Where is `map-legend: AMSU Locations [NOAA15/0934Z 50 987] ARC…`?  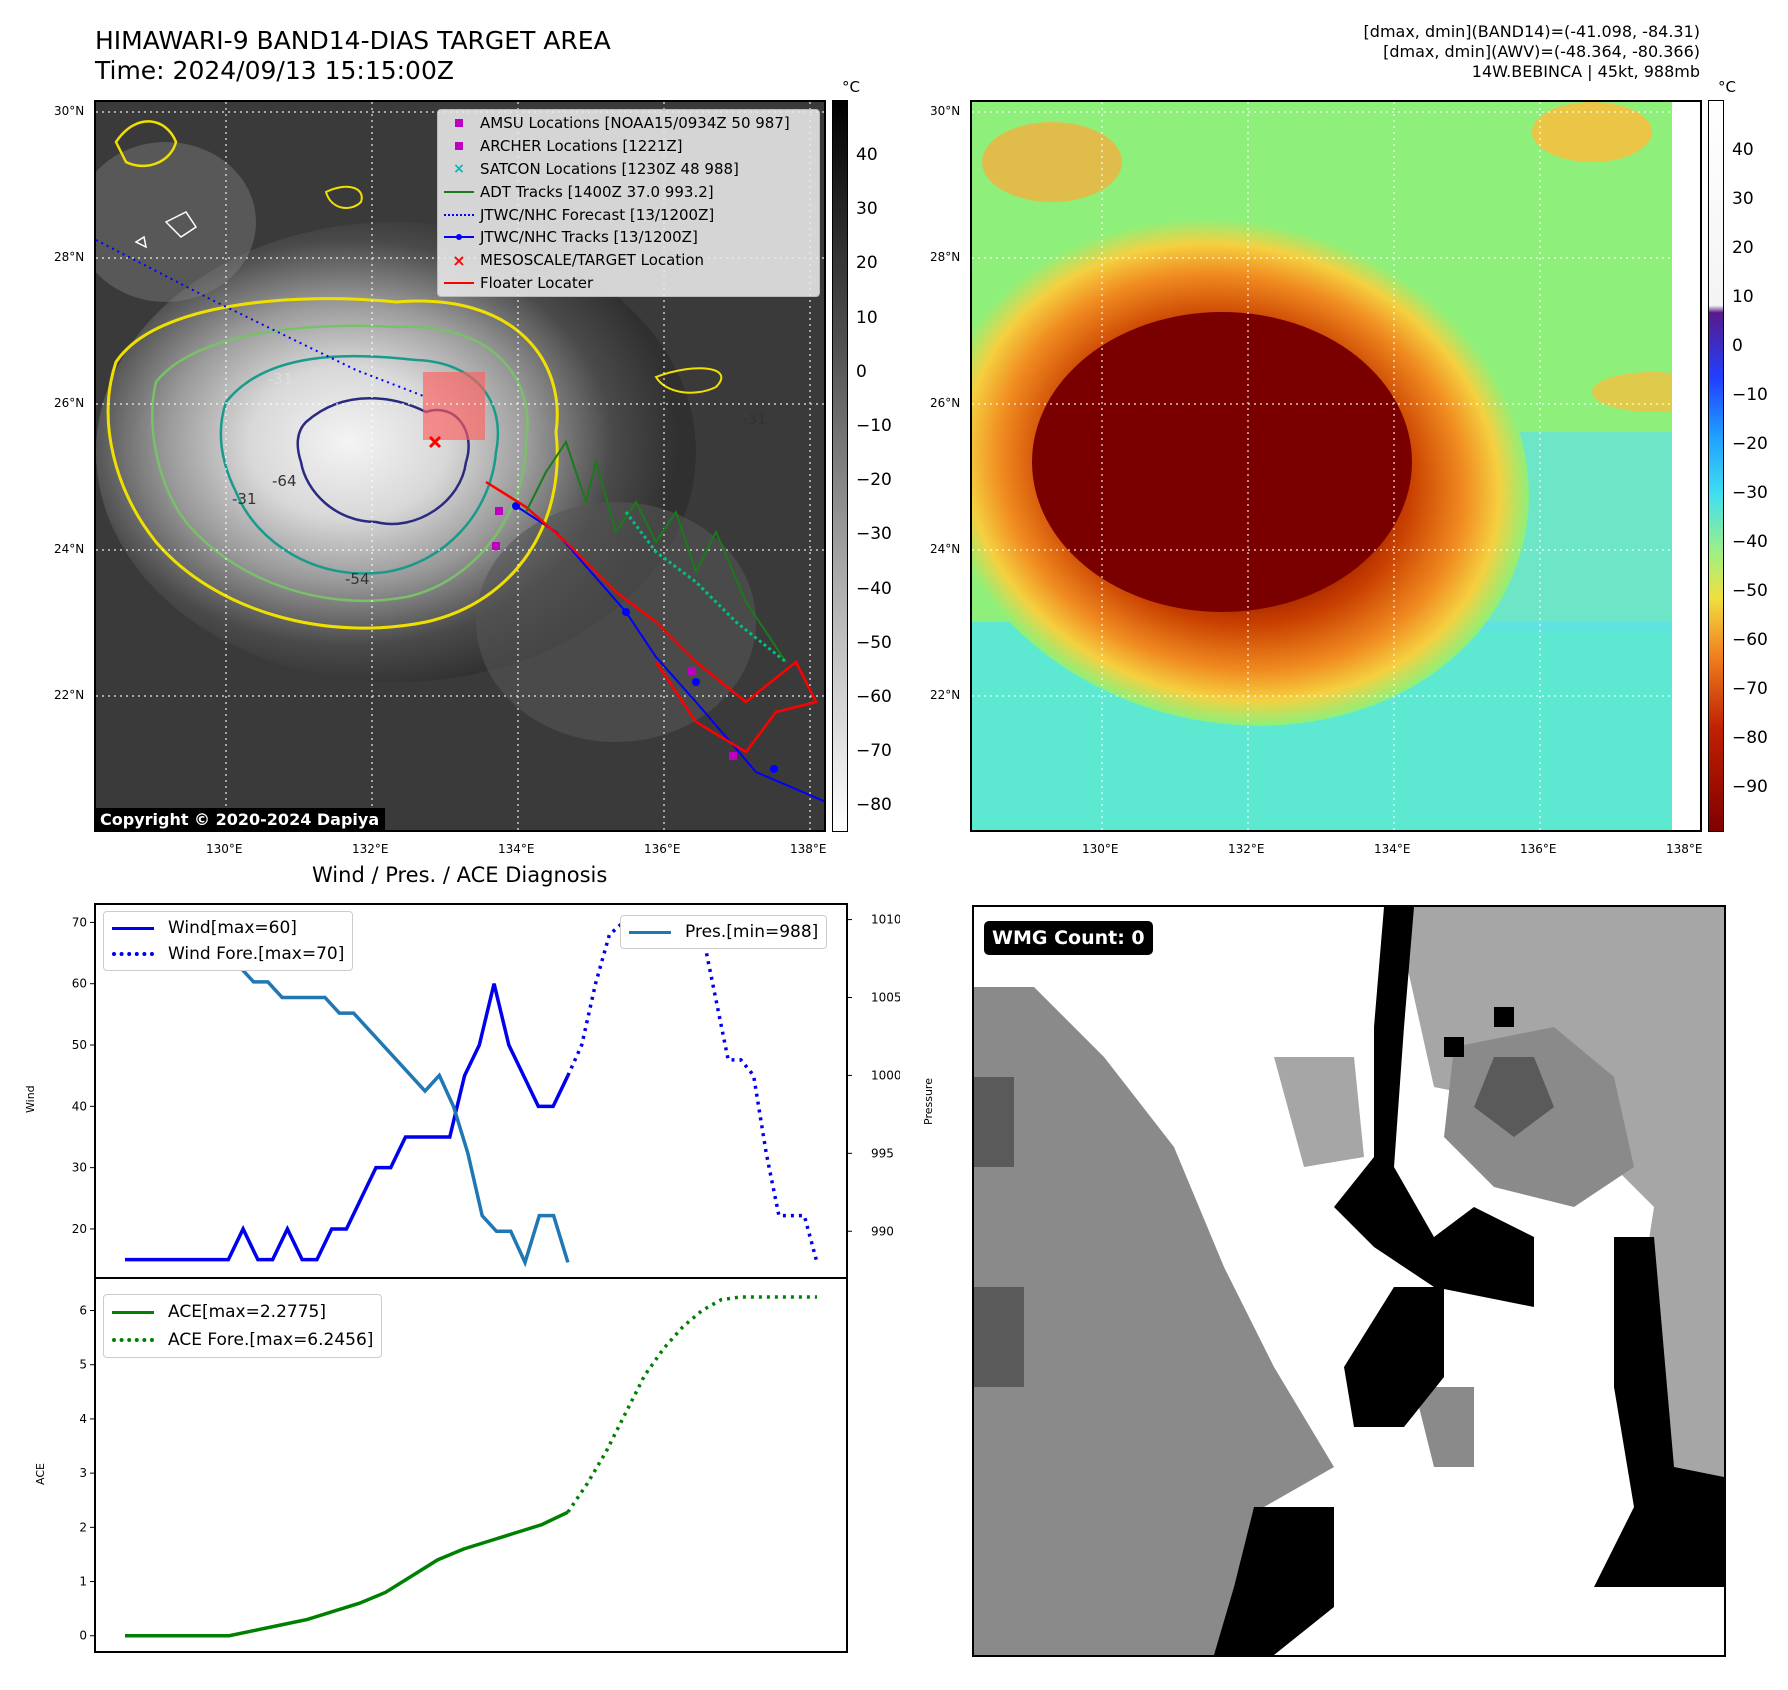 map-legend: AMSU Locations [NOAA15/0934Z 50 987] ARC… is located at coordinates (628, 203).